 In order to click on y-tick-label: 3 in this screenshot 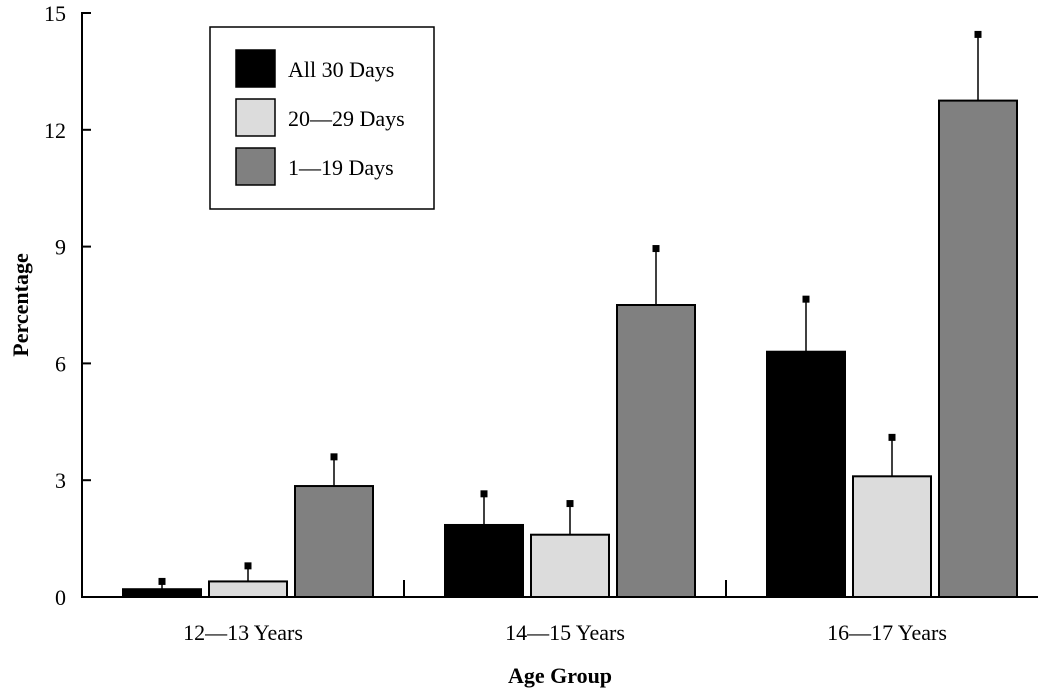, I will do `click(60, 480)`.